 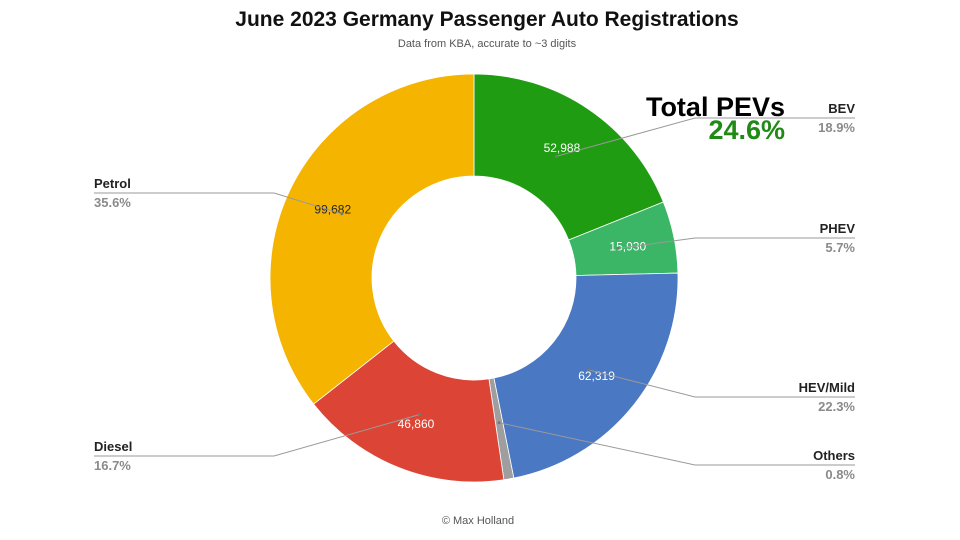 I want to click on chart-credit: © Max Holland, so click(x=478, y=521).